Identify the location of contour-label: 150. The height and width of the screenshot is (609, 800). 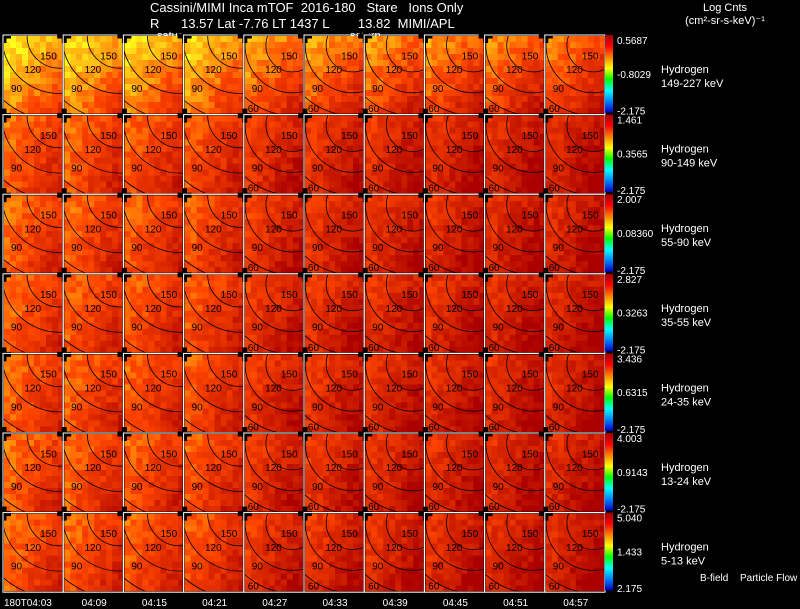
(168, 295).